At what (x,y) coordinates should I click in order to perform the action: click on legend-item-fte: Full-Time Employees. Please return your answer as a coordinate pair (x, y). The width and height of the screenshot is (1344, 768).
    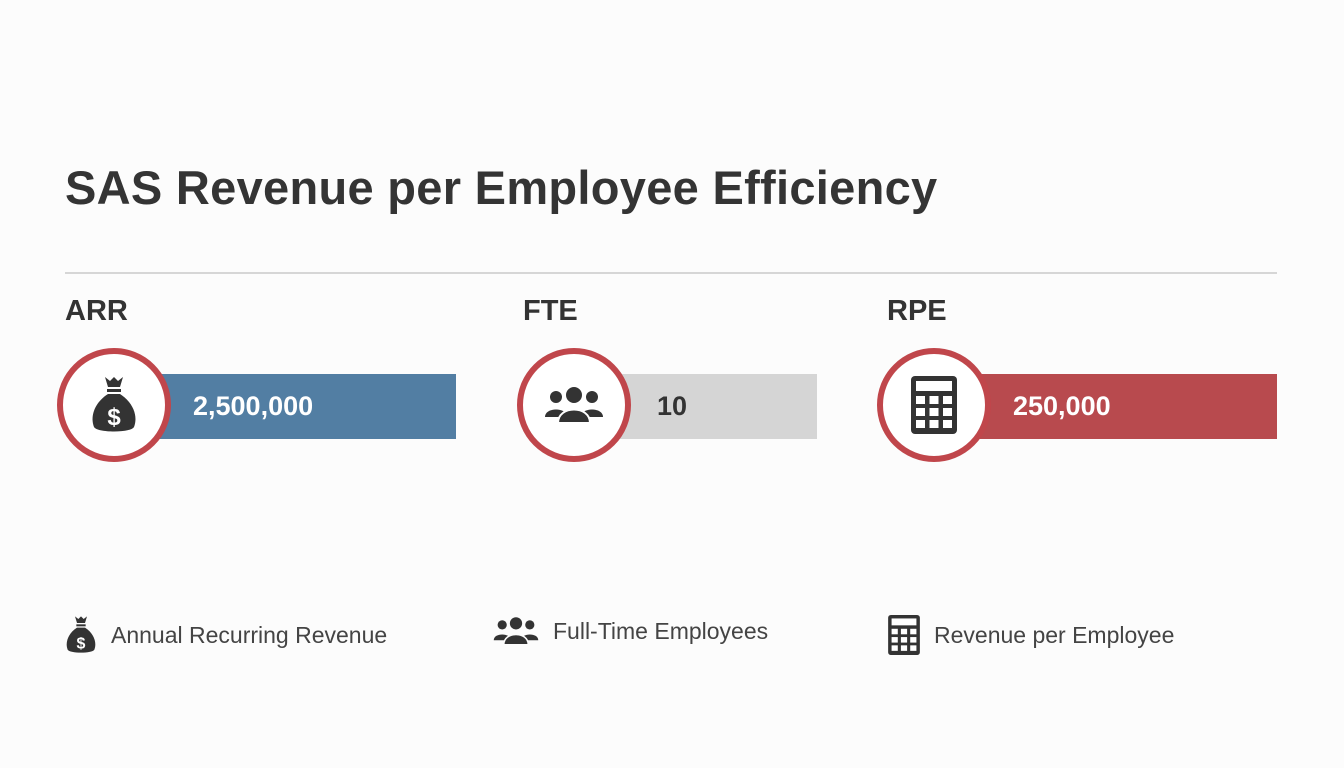
    Looking at the image, I should click on (630, 631).